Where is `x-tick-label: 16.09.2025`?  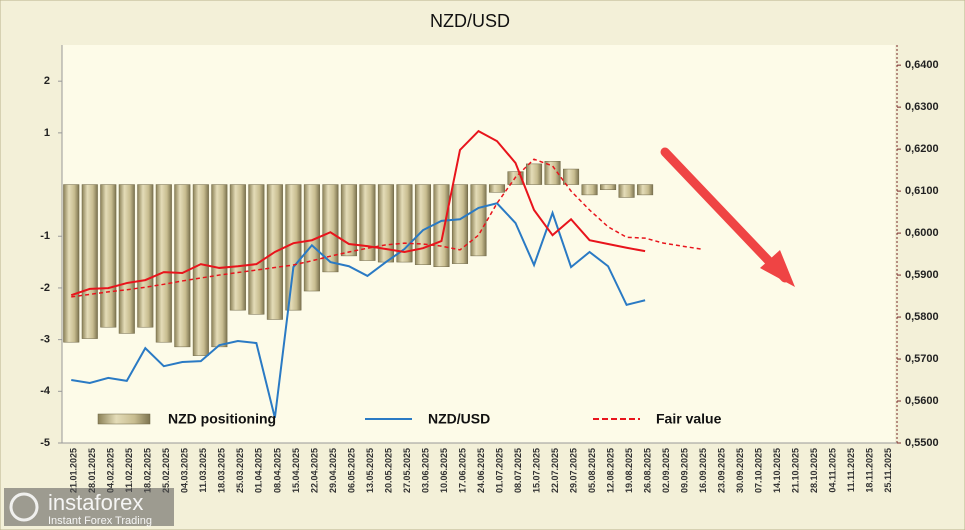
x-tick-label: 16.09.2025 is located at coordinates (703, 470).